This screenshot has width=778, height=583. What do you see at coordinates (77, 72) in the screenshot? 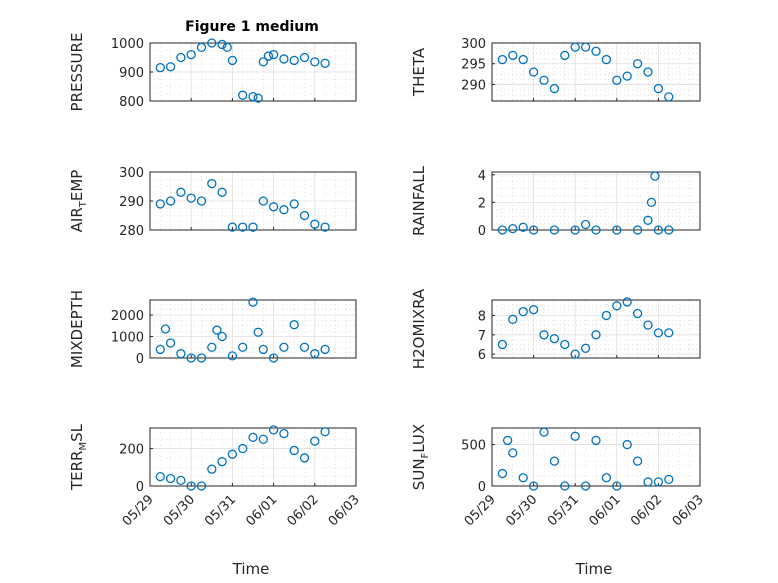
I see `y-axis-label-pressure: PRESSURE` at bounding box center [77, 72].